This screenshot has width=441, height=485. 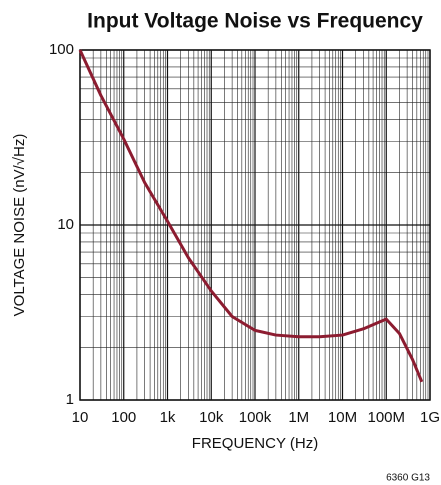 What do you see at coordinates (255, 443) in the screenshot?
I see `x-axis-label: FREQUENCY (Hz)` at bounding box center [255, 443].